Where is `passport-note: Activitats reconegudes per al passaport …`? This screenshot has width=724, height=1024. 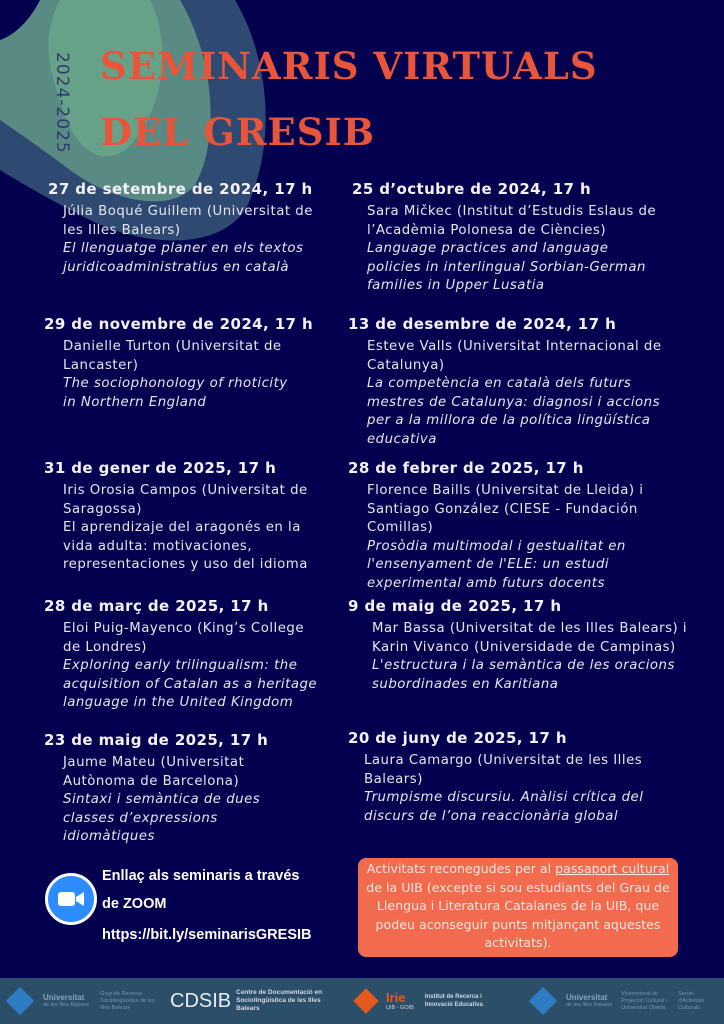 passport-note: Activitats reconegudes per al passaport … is located at coordinates (518, 907).